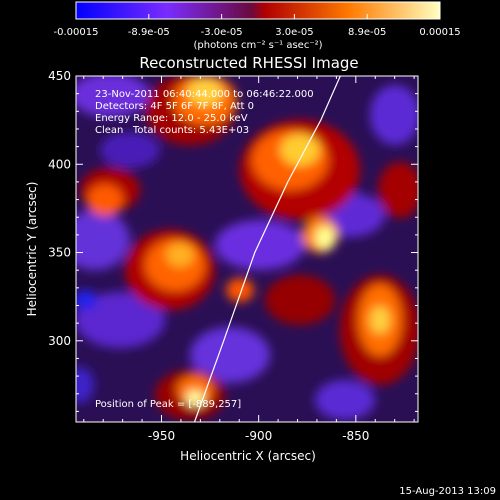  I want to click on colorbar-tick-label: 0.00015, so click(439, 32).